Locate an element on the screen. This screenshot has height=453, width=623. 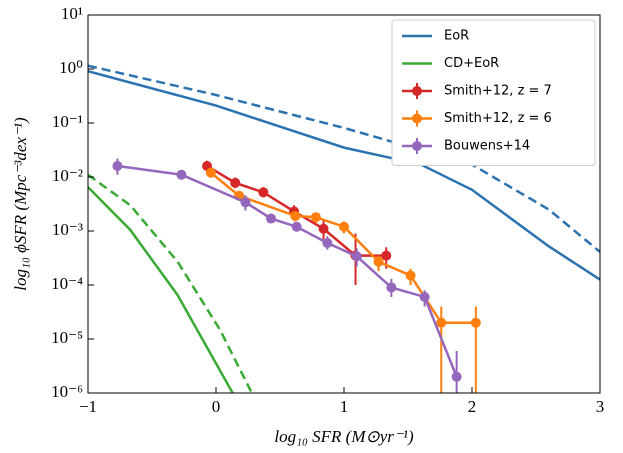
x-axis-label: log₁₀ SFR (M⊙yr⁻¹) is located at coordinates (344, 436).